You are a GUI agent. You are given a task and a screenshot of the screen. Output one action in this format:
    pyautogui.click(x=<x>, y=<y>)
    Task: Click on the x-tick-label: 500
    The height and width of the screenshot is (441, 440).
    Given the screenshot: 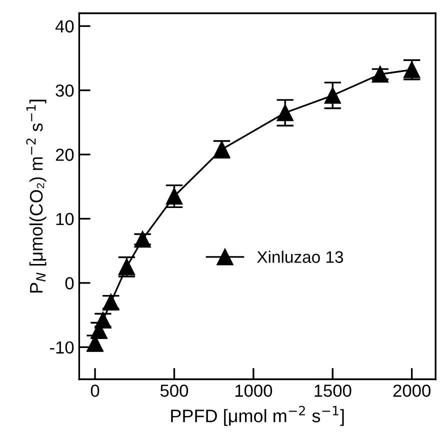 What is the action you would take?
    pyautogui.click(x=174, y=390)
    